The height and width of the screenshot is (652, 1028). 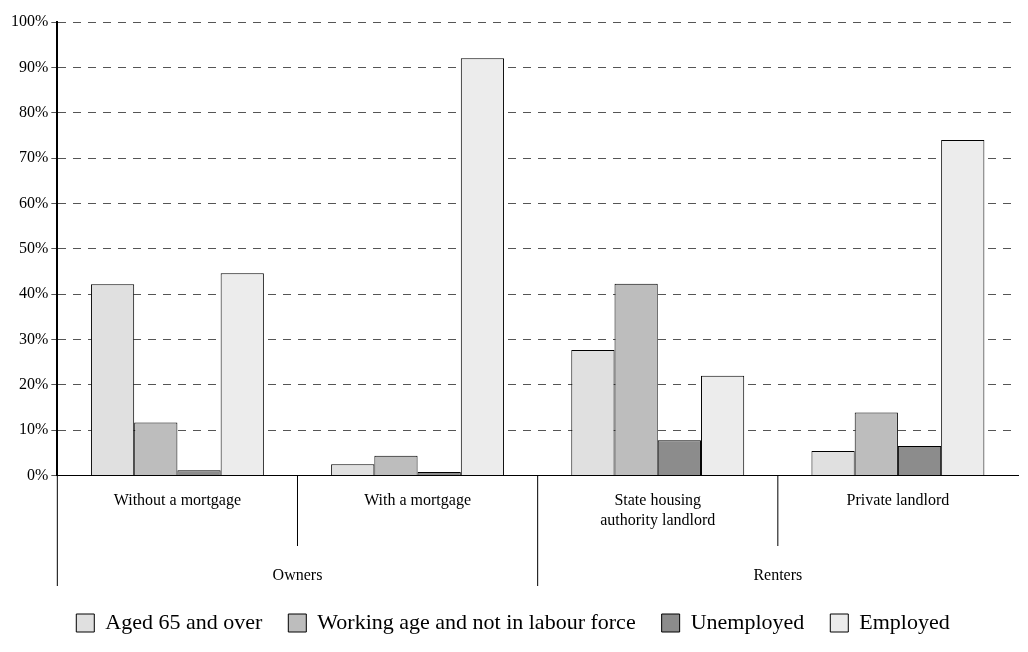 What do you see at coordinates (184, 621) in the screenshot?
I see `legend-label: Aged 65 and over` at bounding box center [184, 621].